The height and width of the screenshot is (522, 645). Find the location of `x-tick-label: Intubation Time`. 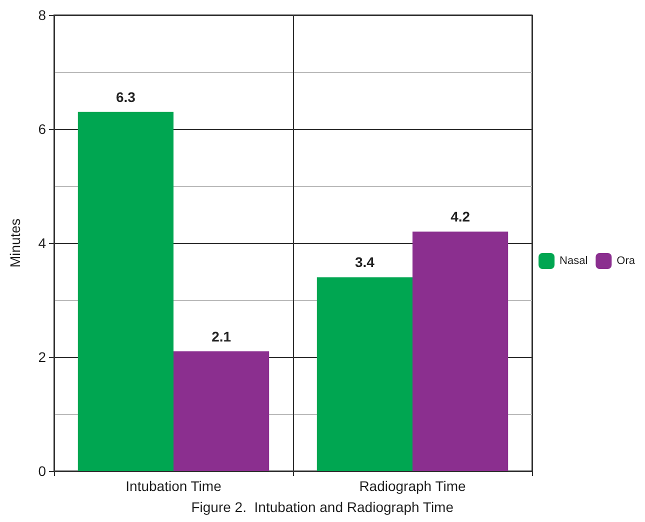

x-tick-label: Intubation Time is located at coordinates (174, 486).